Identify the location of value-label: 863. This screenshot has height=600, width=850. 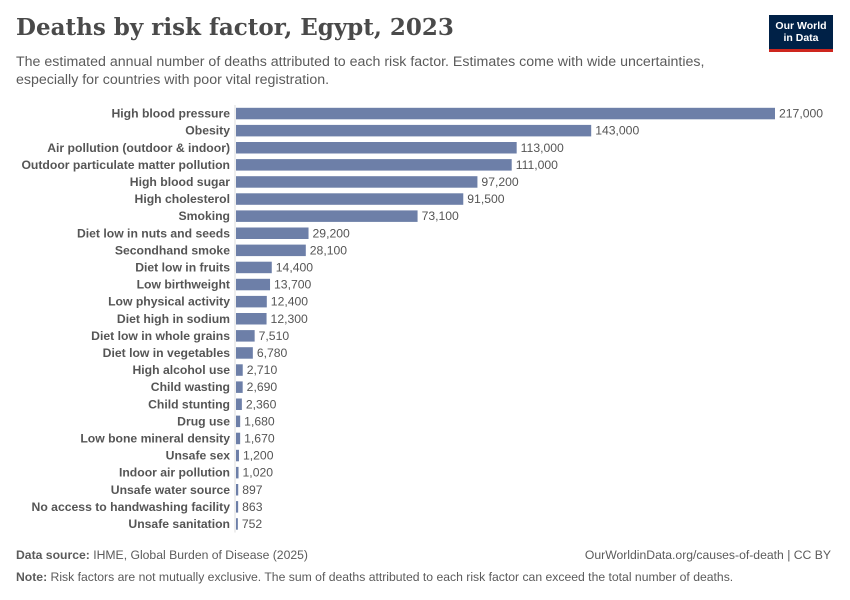
(252, 507).